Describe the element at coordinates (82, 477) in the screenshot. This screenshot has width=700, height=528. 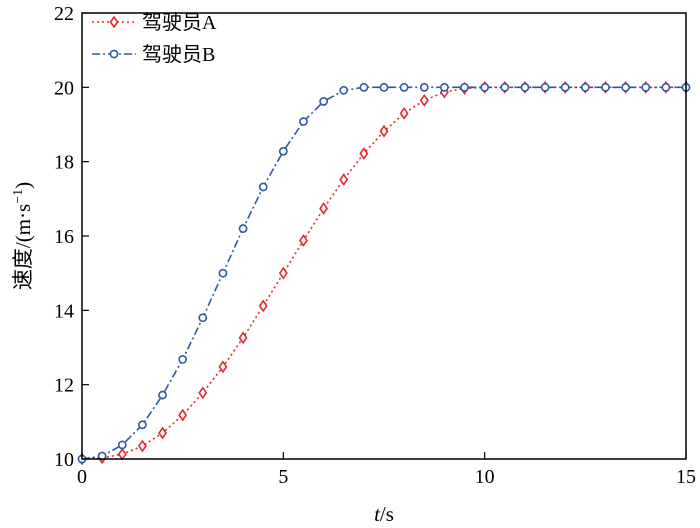
I see `x-tick-label: 0` at that location.